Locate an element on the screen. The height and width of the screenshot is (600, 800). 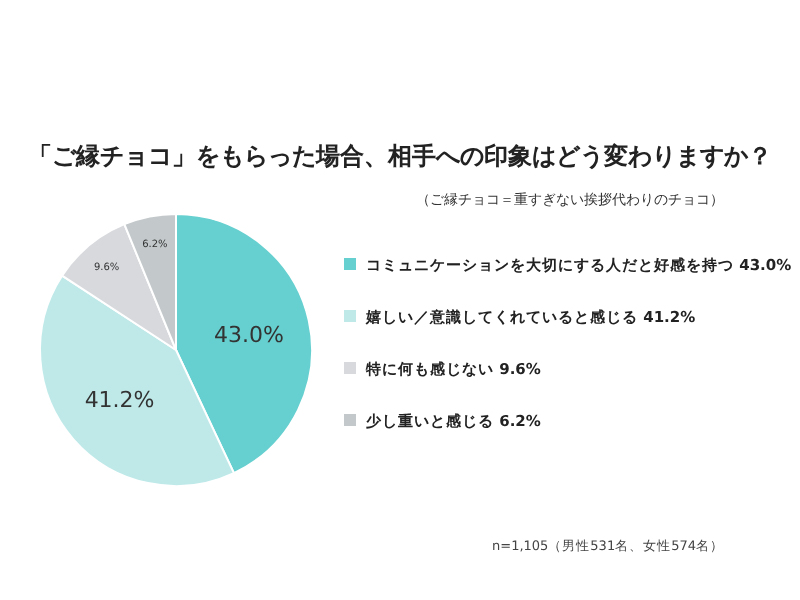
chart-title: 「ご縁チョコ」をもらった場合、相手への印象はどう変わりますか？ is located at coordinates (400, 156).